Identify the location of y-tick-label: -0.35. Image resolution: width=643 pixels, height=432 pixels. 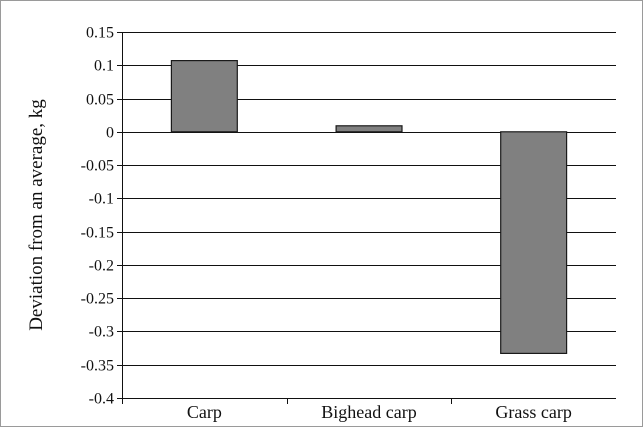
(97, 366).